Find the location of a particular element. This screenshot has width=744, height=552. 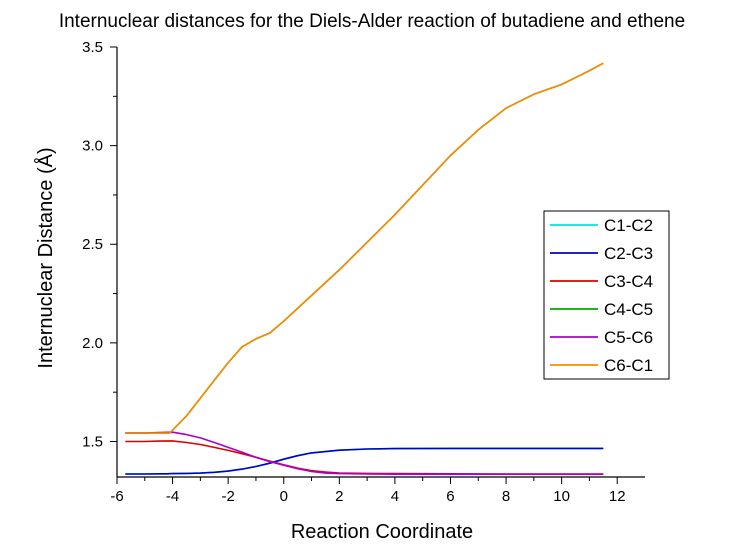

legend-entry: C2-C3 is located at coordinates (628, 253).